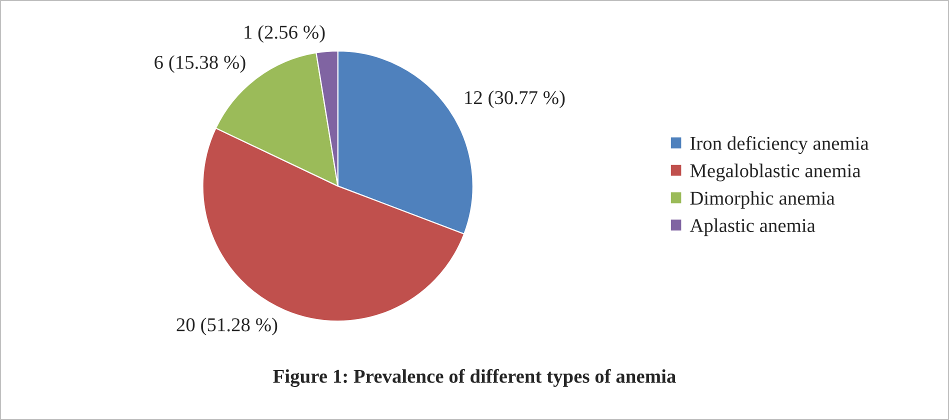 The width and height of the screenshot is (949, 420). I want to click on data-label: 1 (2.56 %), so click(284, 34).